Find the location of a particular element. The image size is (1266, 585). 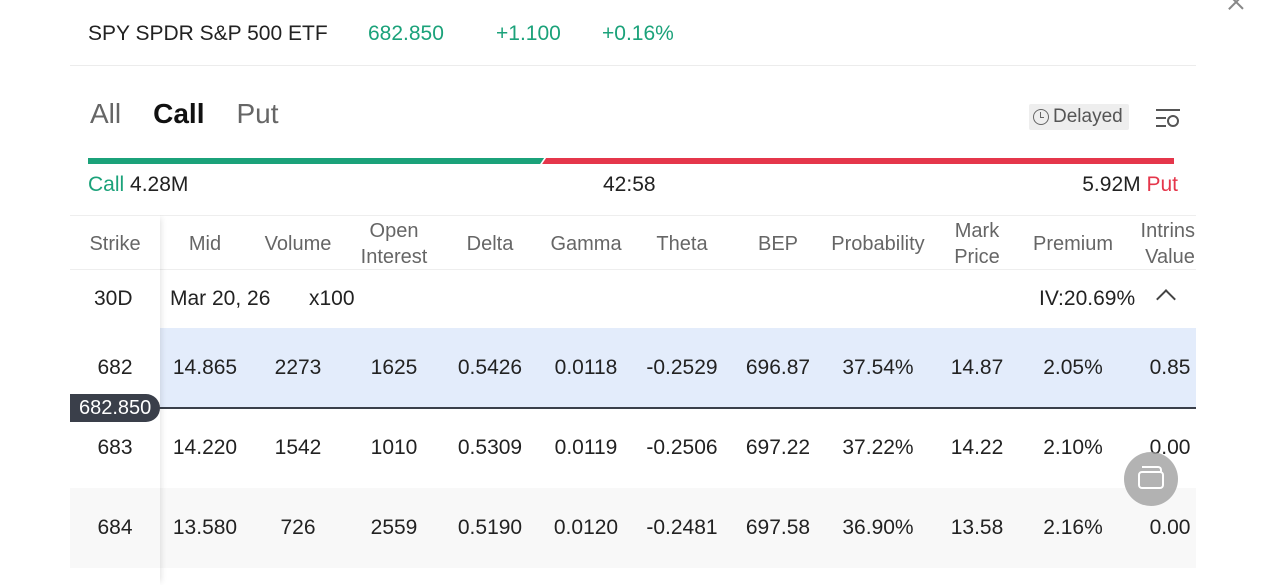

put-volume-fill is located at coordinates (858, 161).